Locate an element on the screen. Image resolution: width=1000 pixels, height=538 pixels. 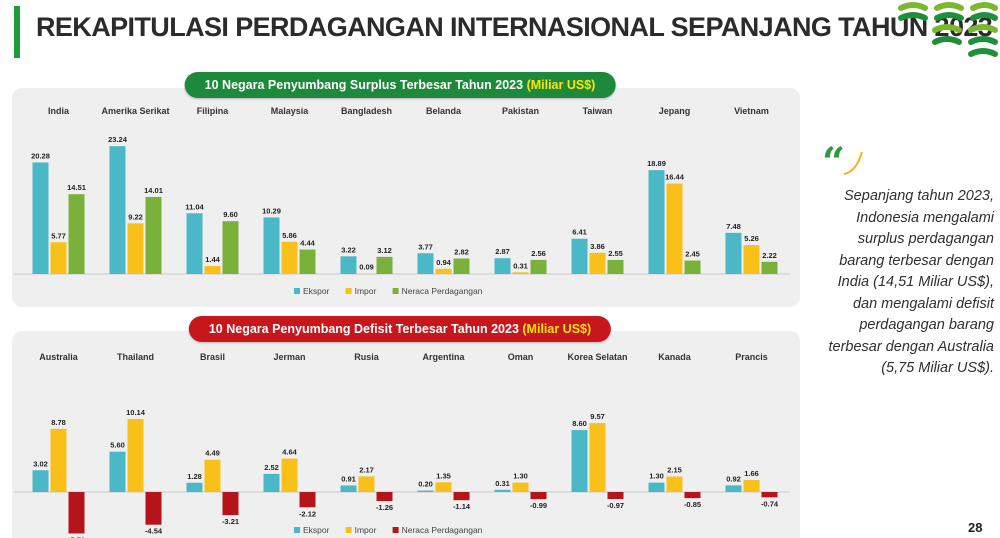
data-label-ekspor-belanda: 3.77 is located at coordinates (425, 246).